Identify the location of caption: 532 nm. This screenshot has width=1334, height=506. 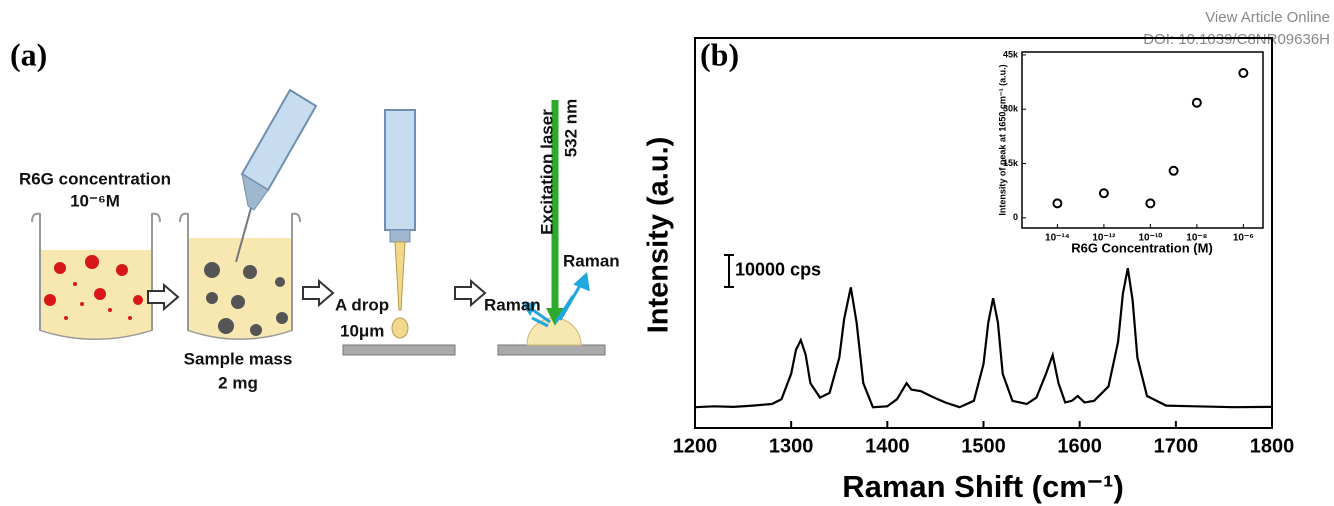
(570, 128).